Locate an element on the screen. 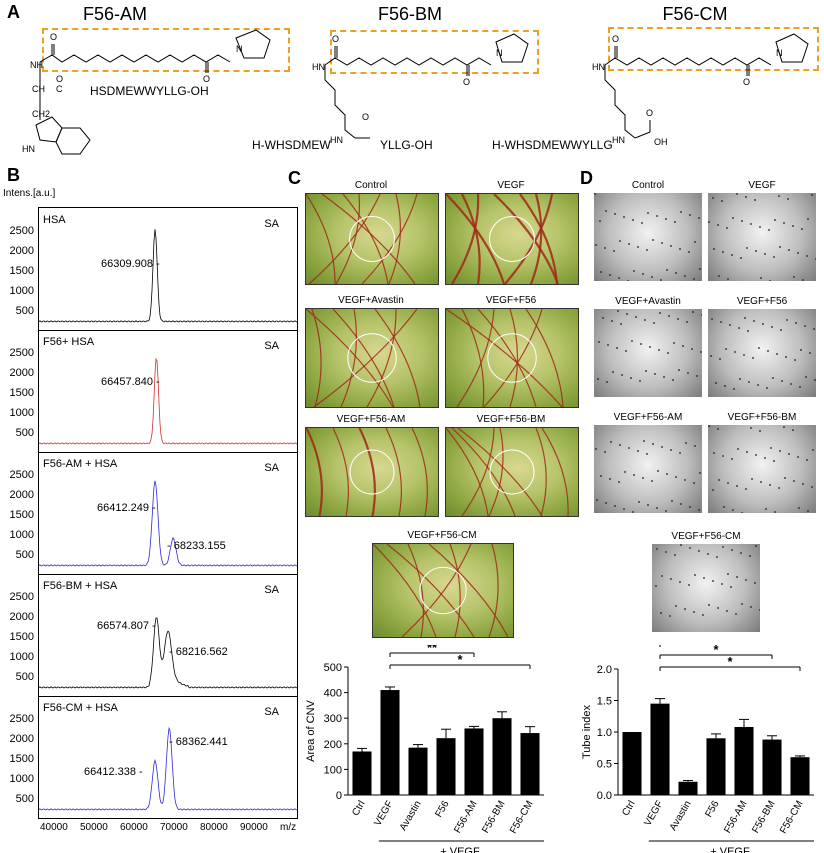 The height and width of the screenshot is (853, 824). atom-hn-bm-2: HN is located at coordinates (336, 140).